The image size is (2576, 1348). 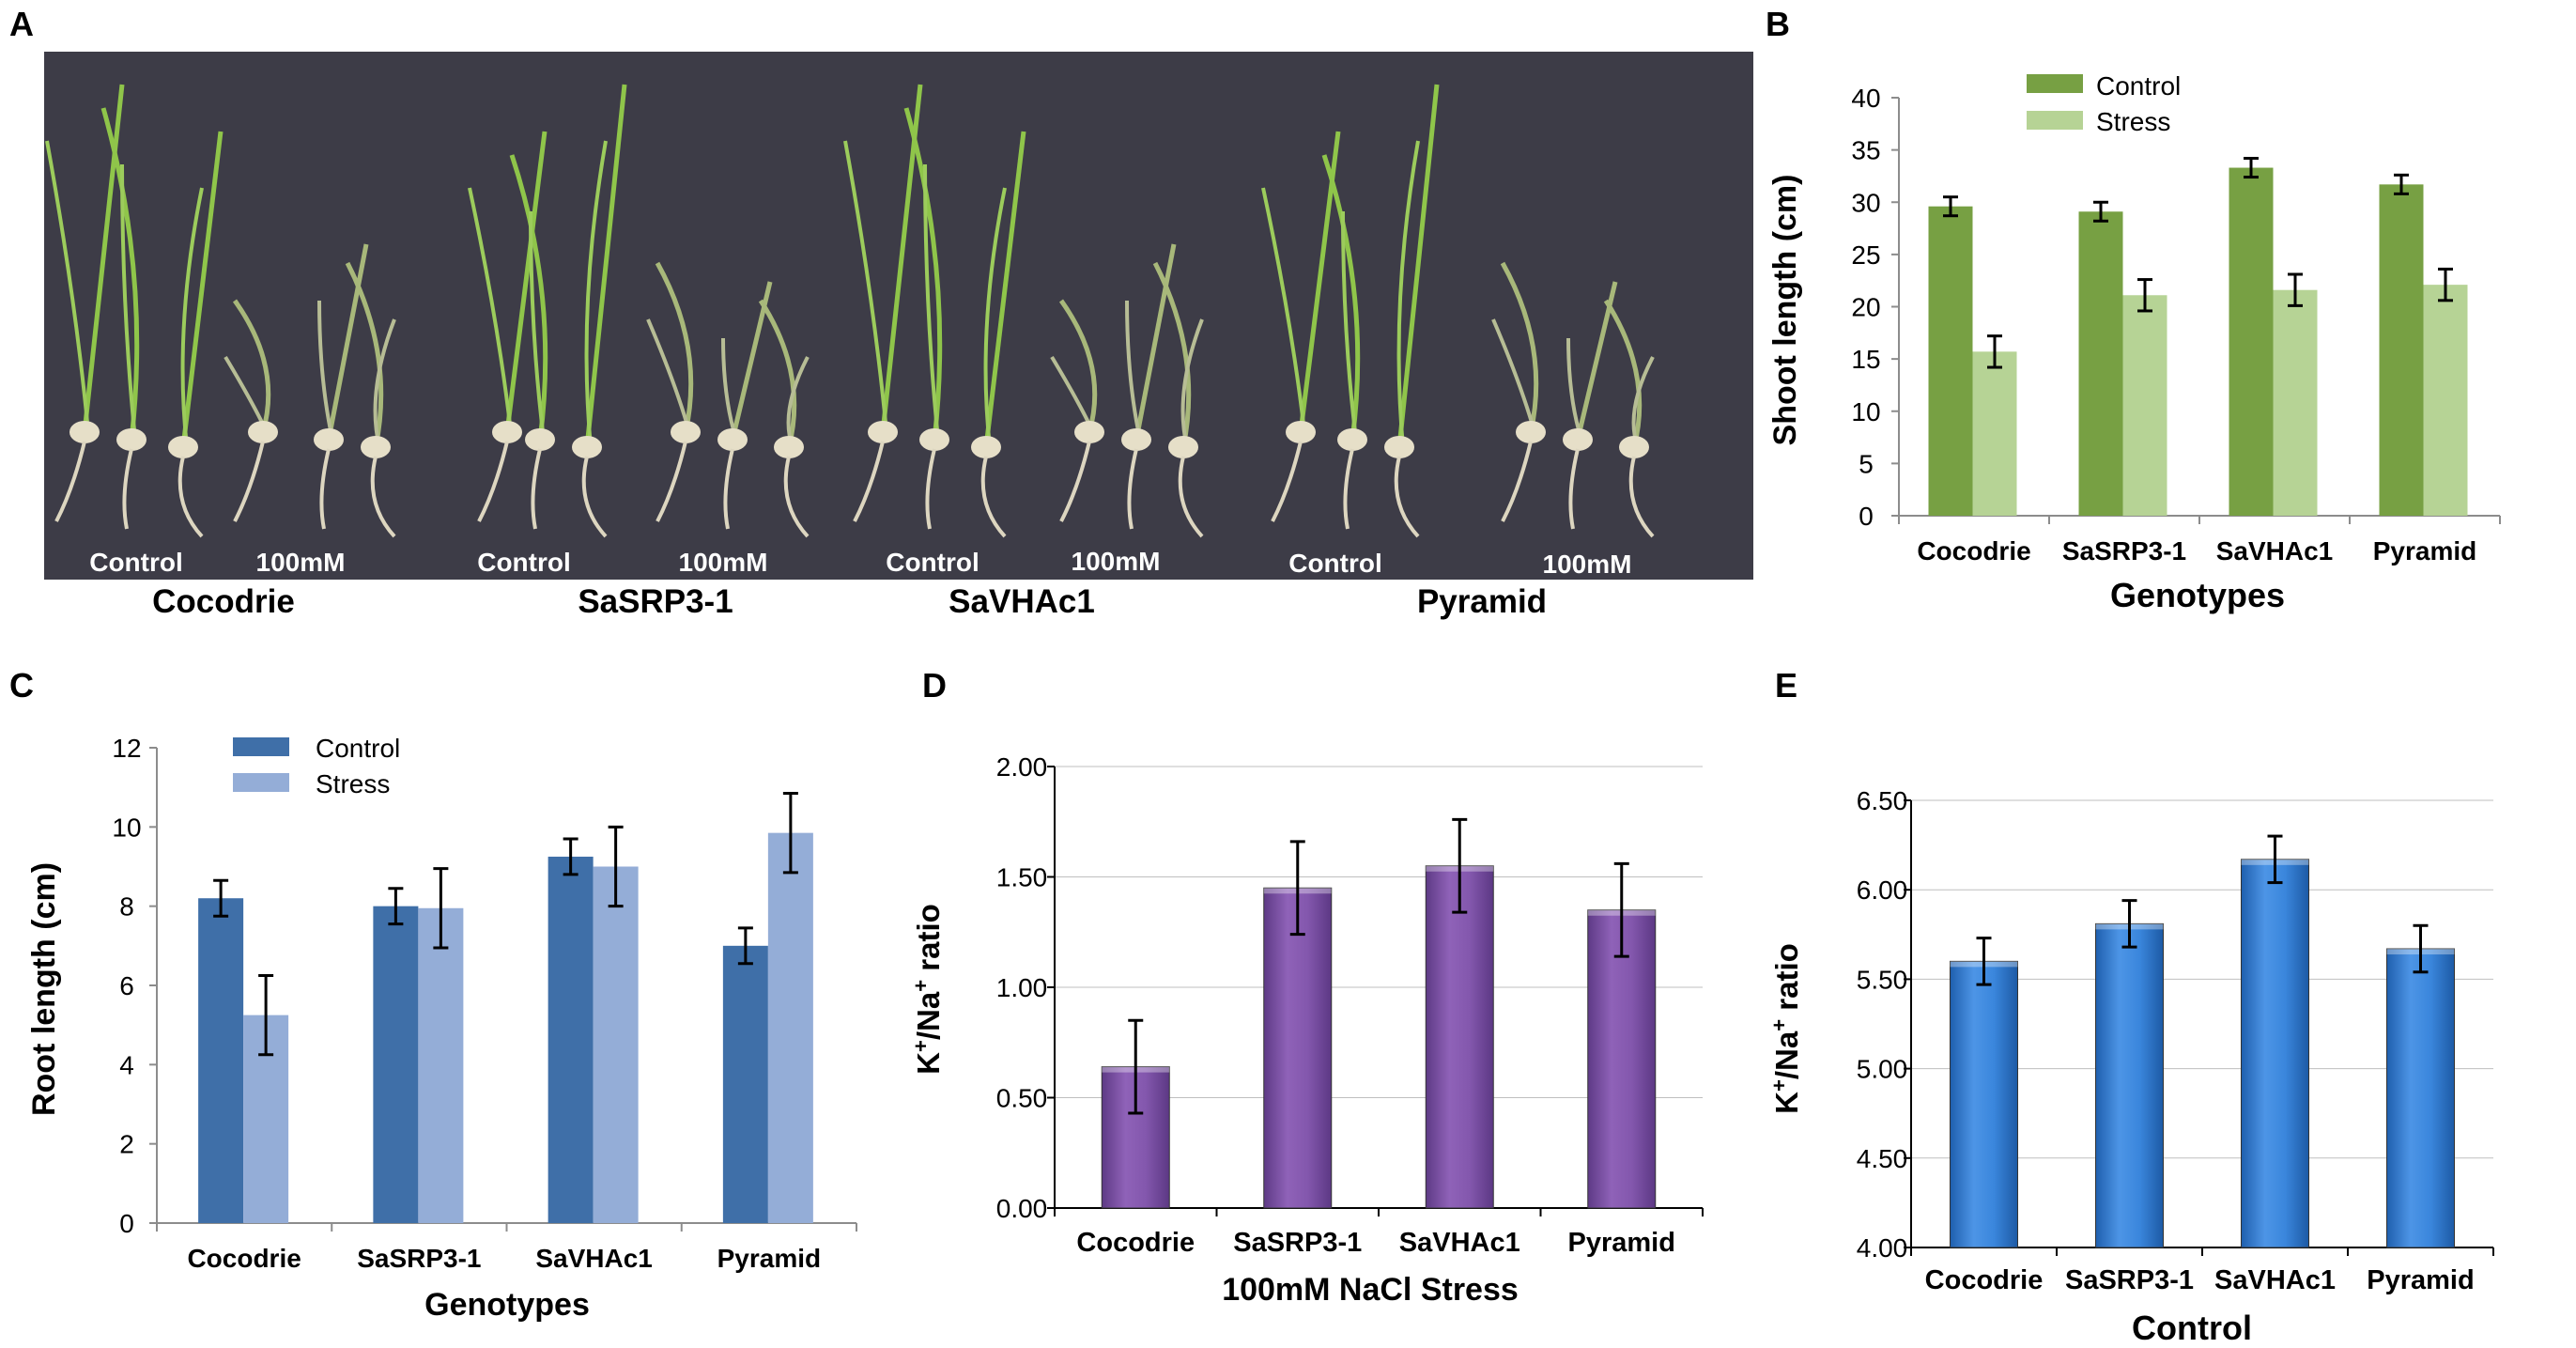 I want to click on chart-b-y-axis-title: Shoot length (cm), so click(x=1785, y=310).